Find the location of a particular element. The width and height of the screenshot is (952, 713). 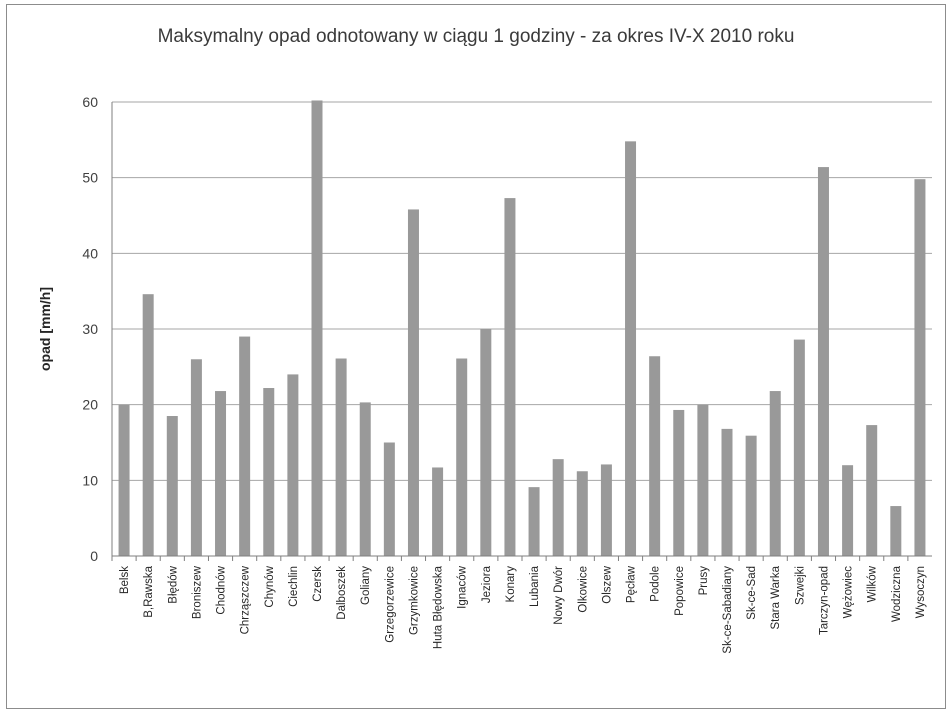

x-tick-label: Olkowice is located at coordinates (583, 589).